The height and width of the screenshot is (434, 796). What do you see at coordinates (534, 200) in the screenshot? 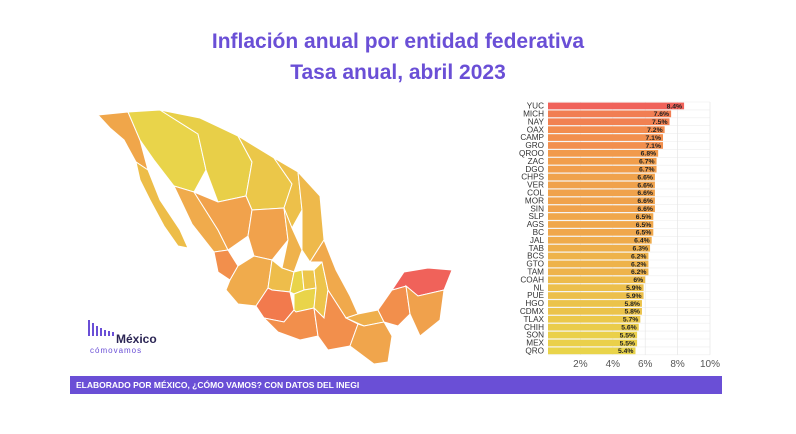
I see `category-label: MOR` at bounding box center [534, 200].